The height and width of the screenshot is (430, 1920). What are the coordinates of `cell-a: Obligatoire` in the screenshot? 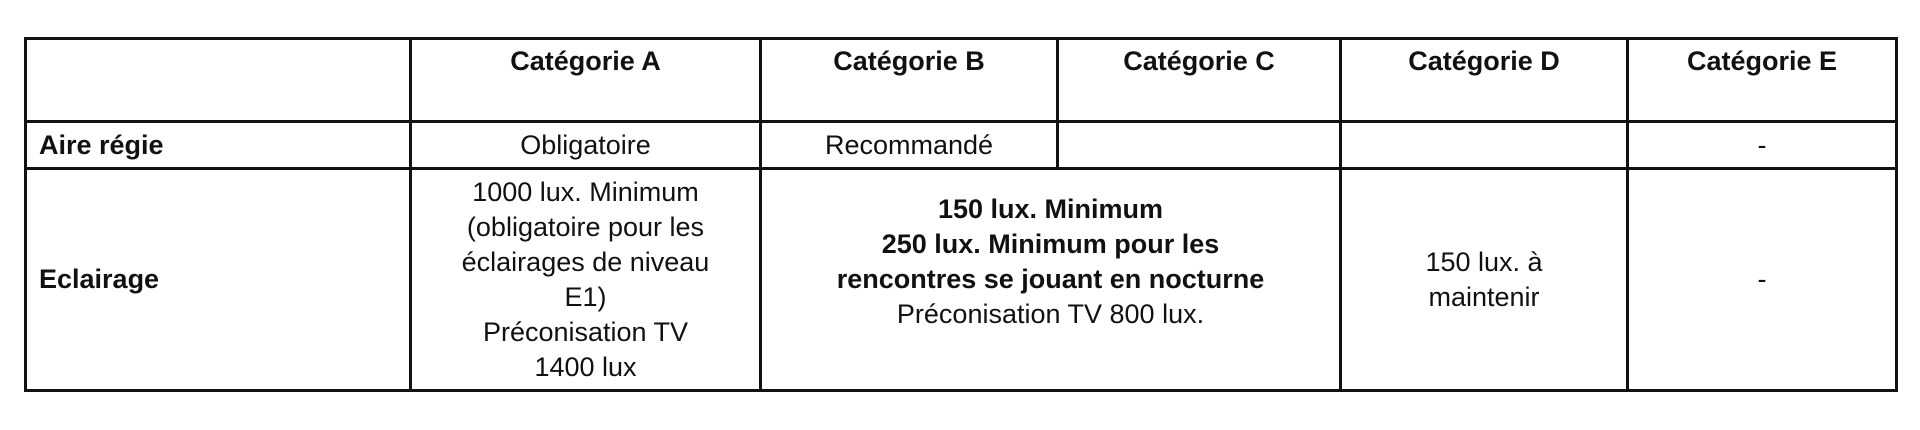 It's located at (585, 145).